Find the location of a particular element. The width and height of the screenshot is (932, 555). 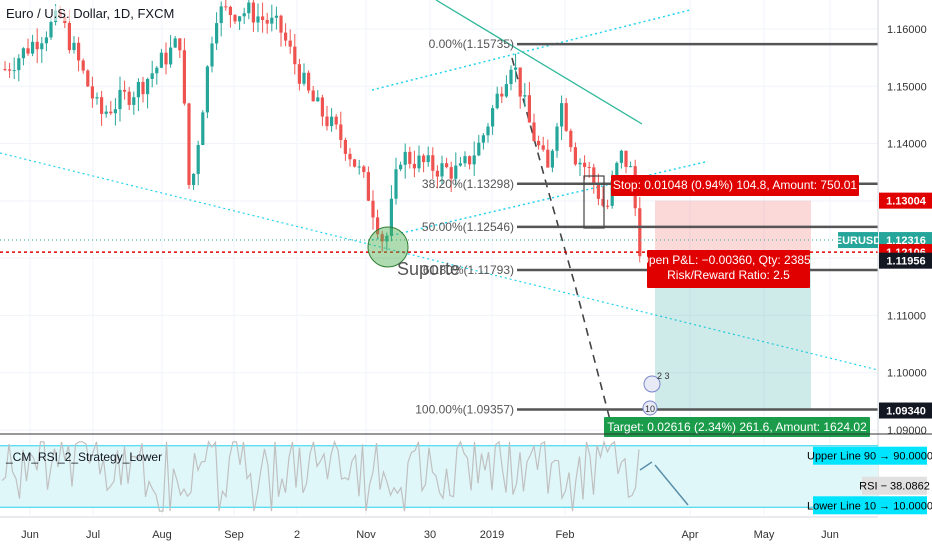

chart-title: Euro / U.S. Dollar, 1D, FXCM is located at coordinates (90, 13).